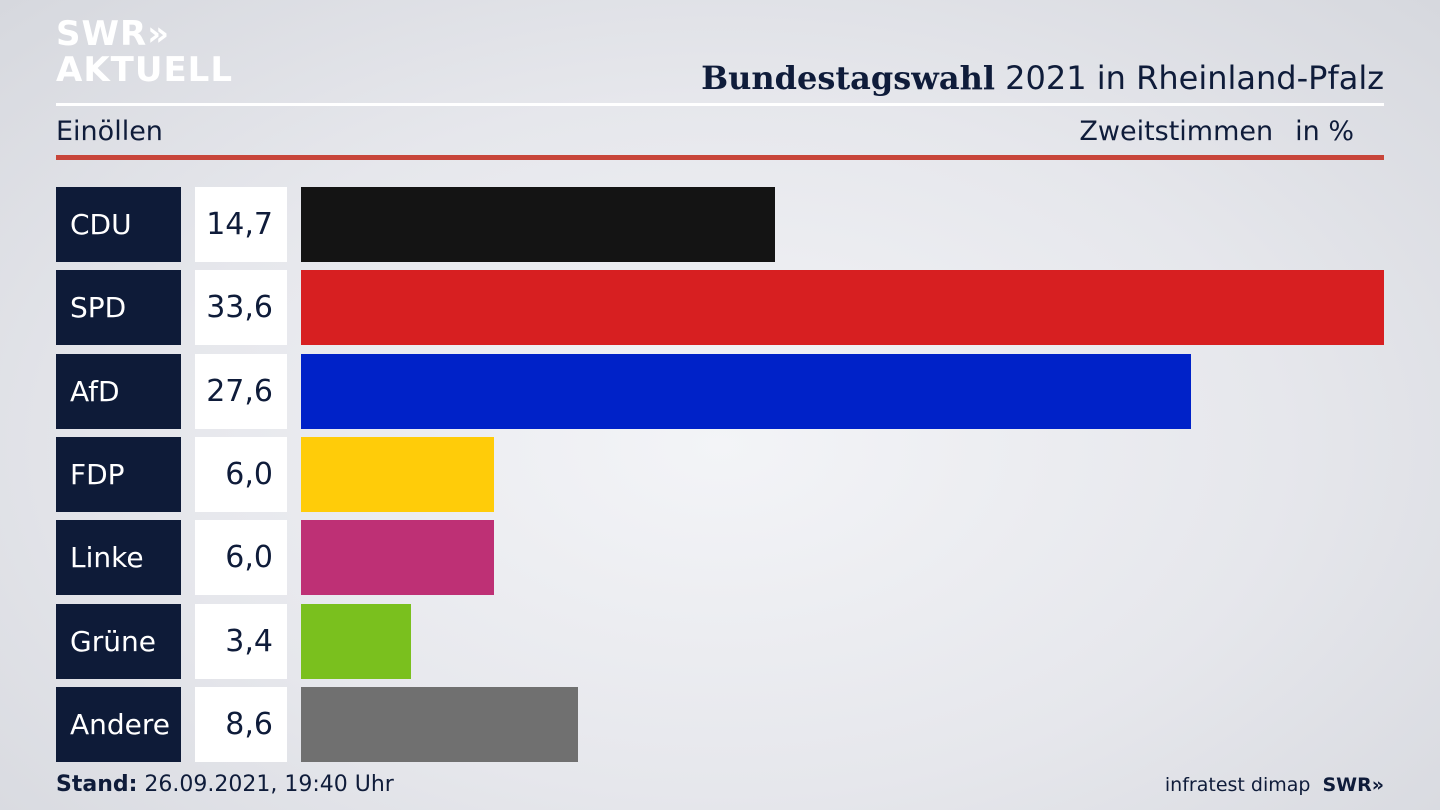  I want to click on bar-row: CDU 14,7, so click(720, 224).